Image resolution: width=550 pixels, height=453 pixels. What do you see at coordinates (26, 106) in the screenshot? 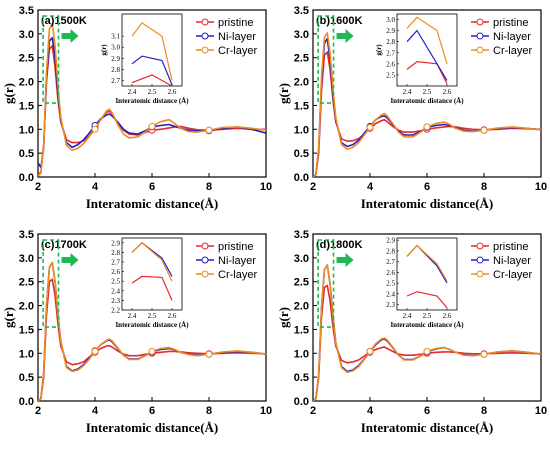
I see `y-tick-label: 1.5` at bounding box center [26, 106].